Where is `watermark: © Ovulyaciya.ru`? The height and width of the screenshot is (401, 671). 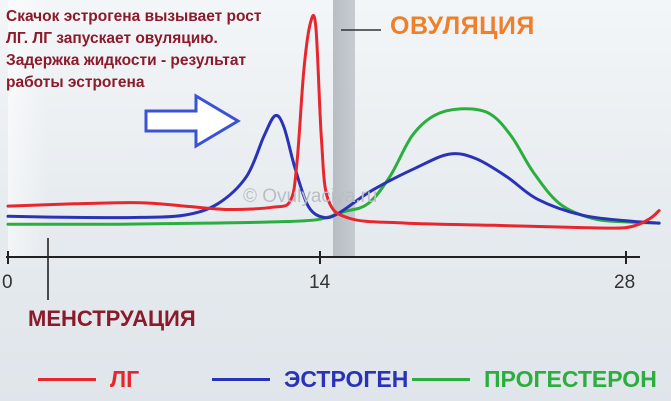 watermark: © Ovulyaciya.ru is located at coordinates (310, 196).